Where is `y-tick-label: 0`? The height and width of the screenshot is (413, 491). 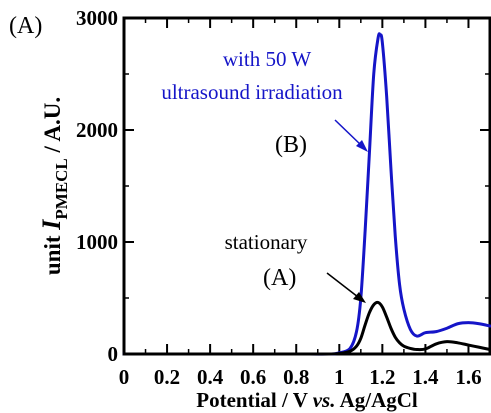 y-tick-label: 0 is located at coordinates (113, 354).